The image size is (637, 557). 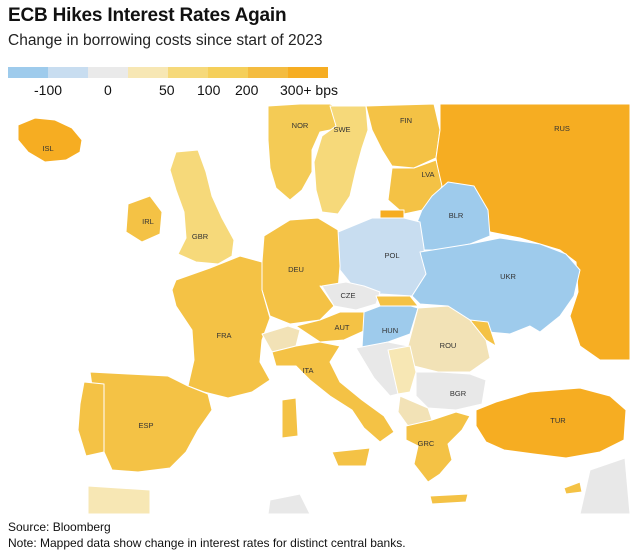 I want to click on country-label: SWE, so click(x=341, y=129).